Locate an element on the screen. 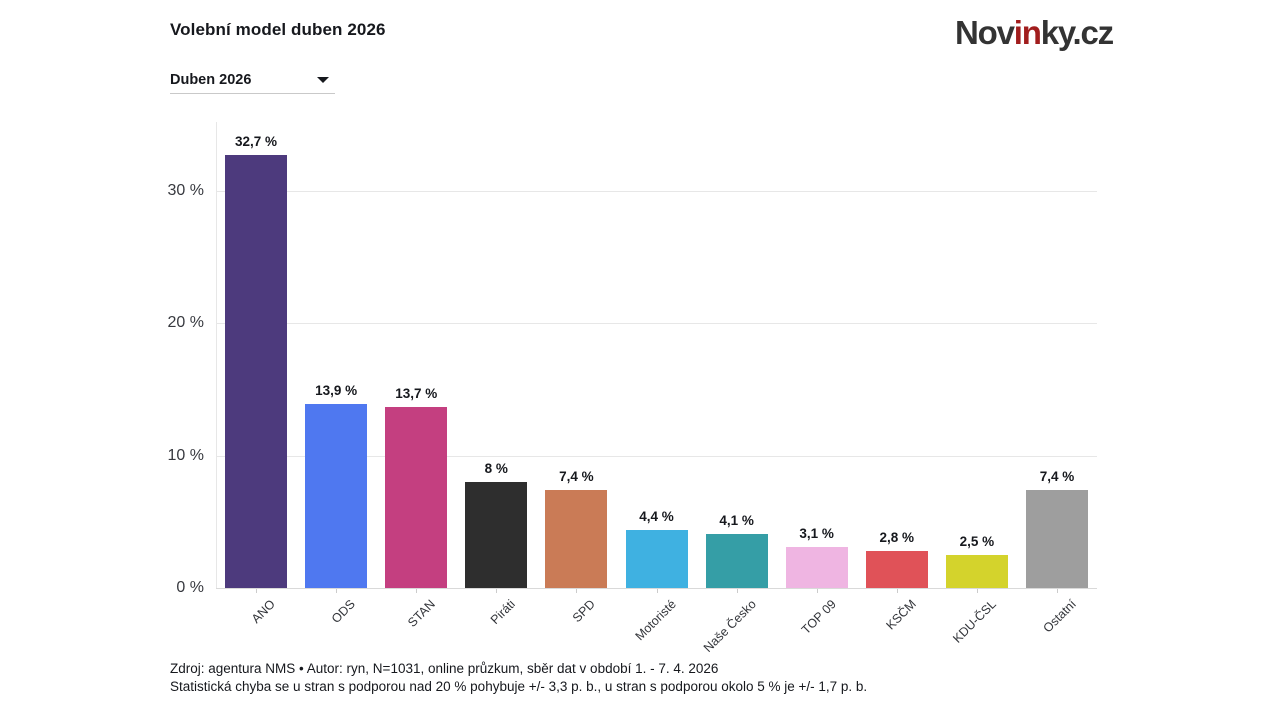 This screenshot has height=720, width=1280. novinky-logo: Novinky.cz is located at coordinates (1034, 33).